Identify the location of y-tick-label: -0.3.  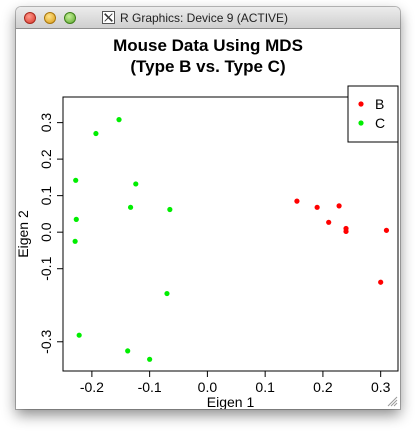
(46, 341).